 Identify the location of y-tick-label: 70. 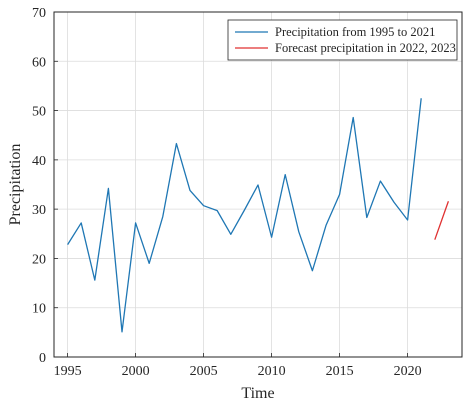
(39, 13).